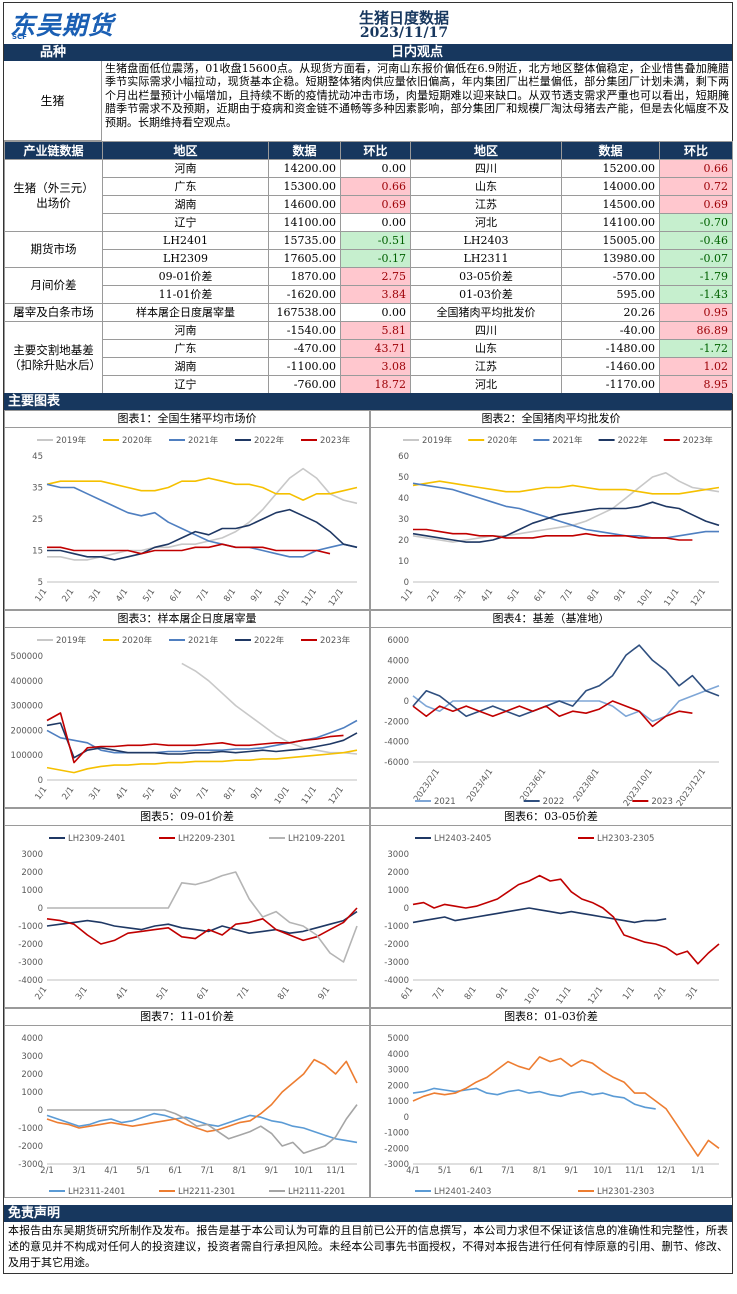  What do you see at coordinates (369, 348) in the screenshot?
I see `data-row: 广东 -470.00 43.71 山东 -1480.00 -1.72` at bounding box center [369, 348].